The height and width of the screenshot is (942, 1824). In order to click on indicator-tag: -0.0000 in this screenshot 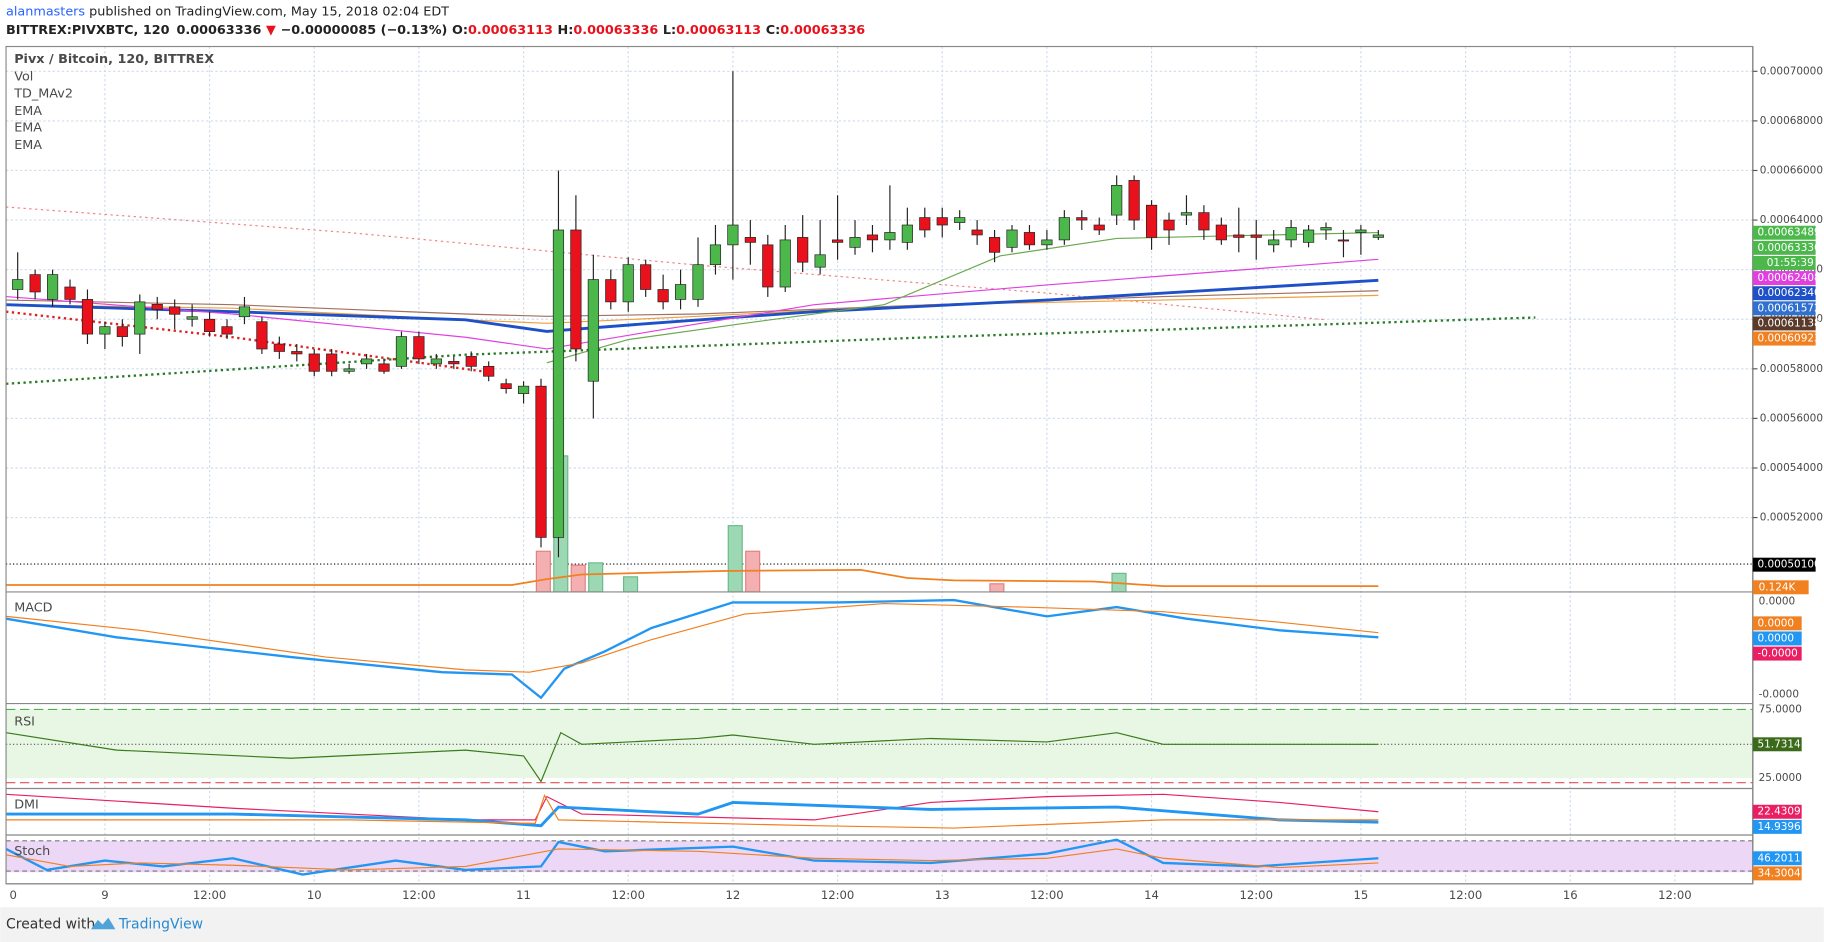, I will do `click(1777, 654)`.